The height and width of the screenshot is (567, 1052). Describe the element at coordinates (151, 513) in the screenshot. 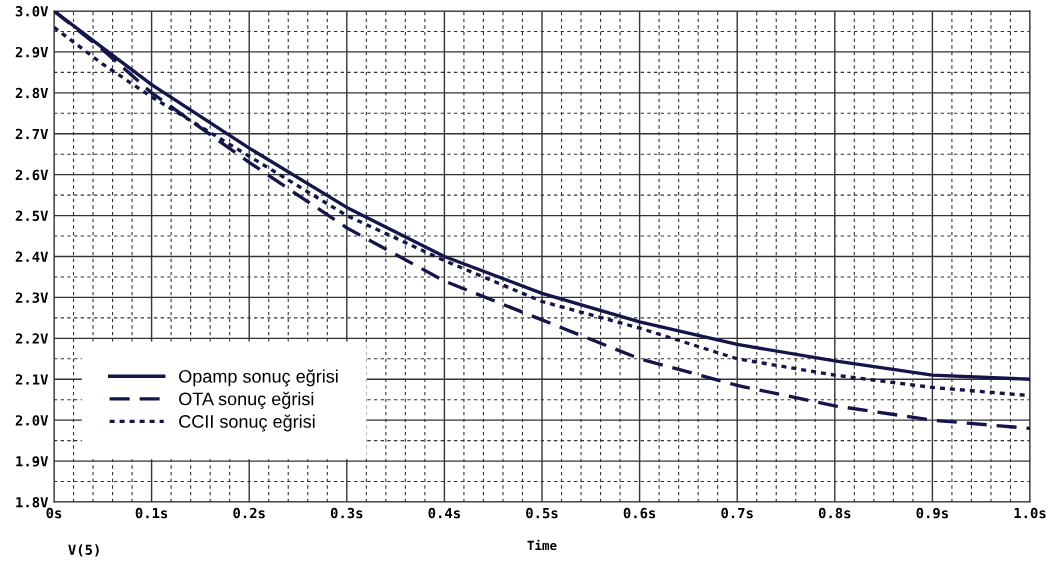

I see `x-tick-label: 0.1s` at that location.